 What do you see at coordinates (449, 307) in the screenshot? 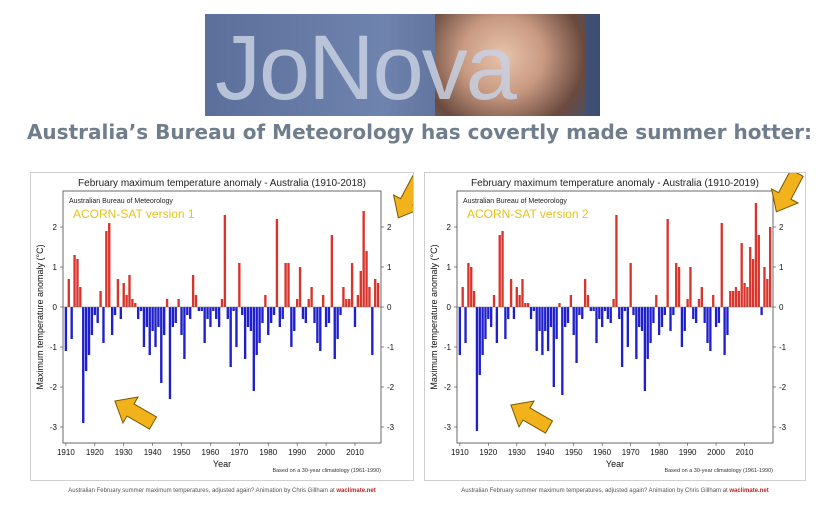
I see `y-tick-label: 0` at bounding box center [449, 307].